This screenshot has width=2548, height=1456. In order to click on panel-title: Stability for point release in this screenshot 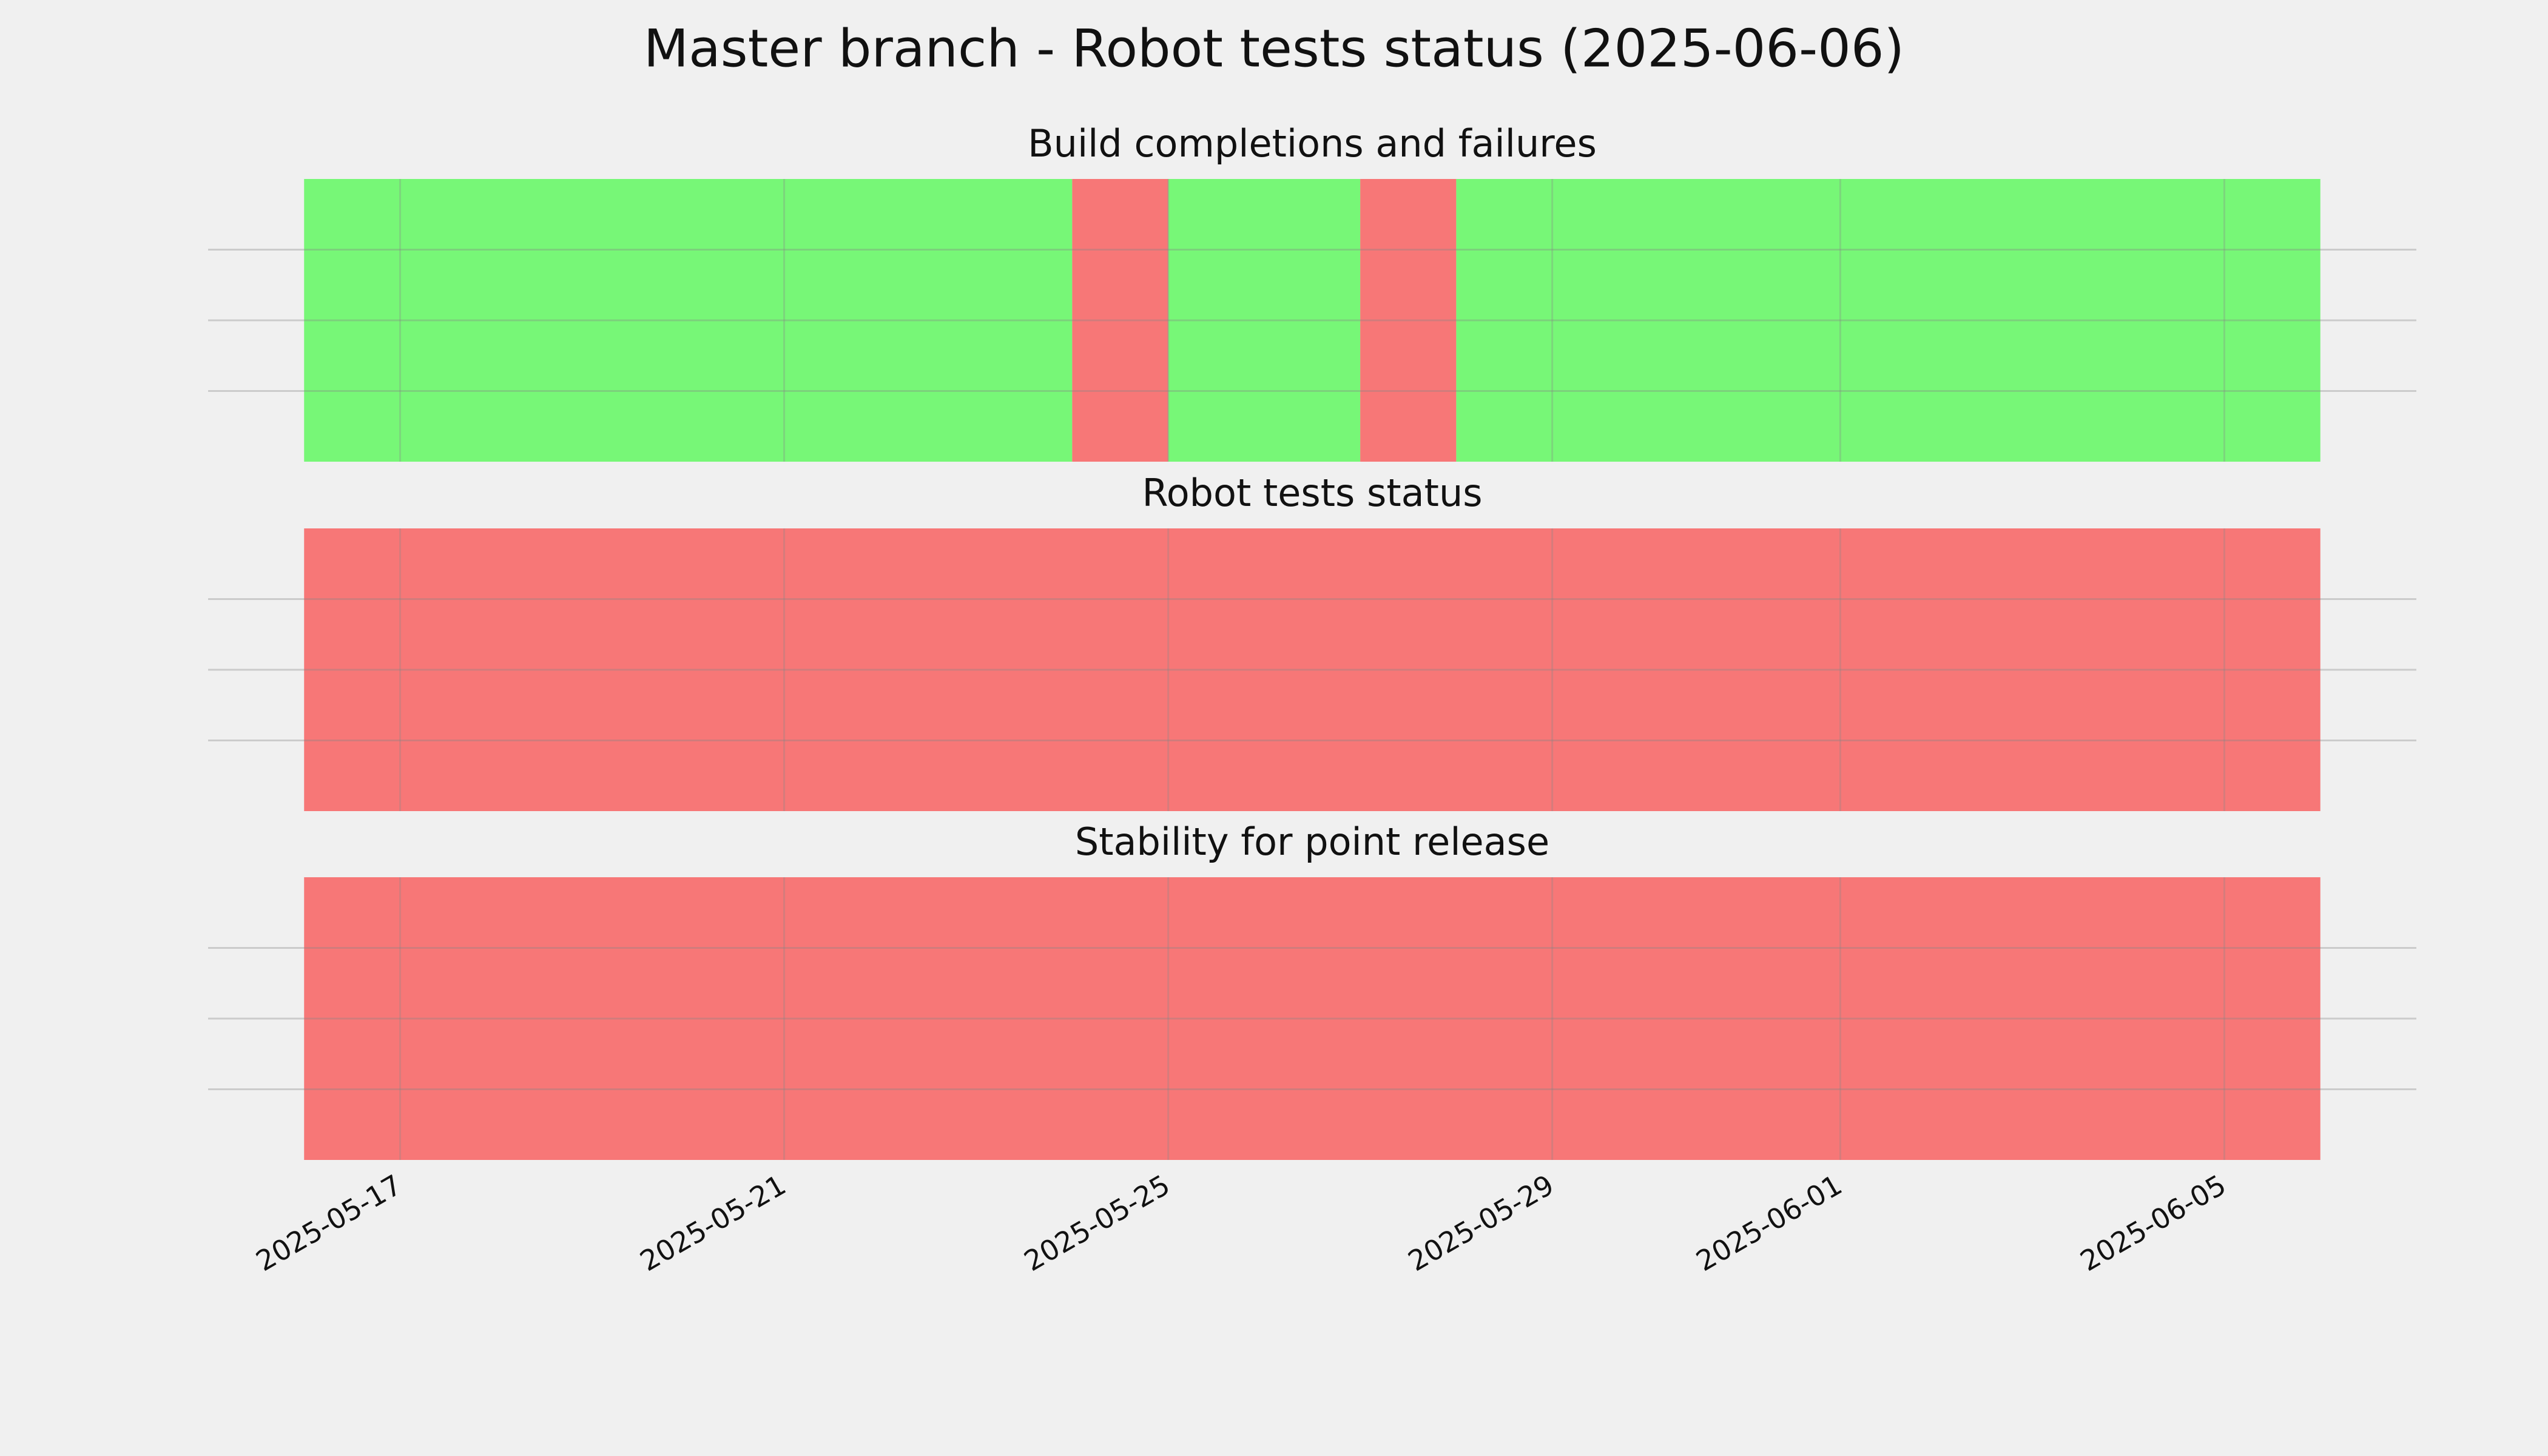, I will do `click(1312, 842)`.